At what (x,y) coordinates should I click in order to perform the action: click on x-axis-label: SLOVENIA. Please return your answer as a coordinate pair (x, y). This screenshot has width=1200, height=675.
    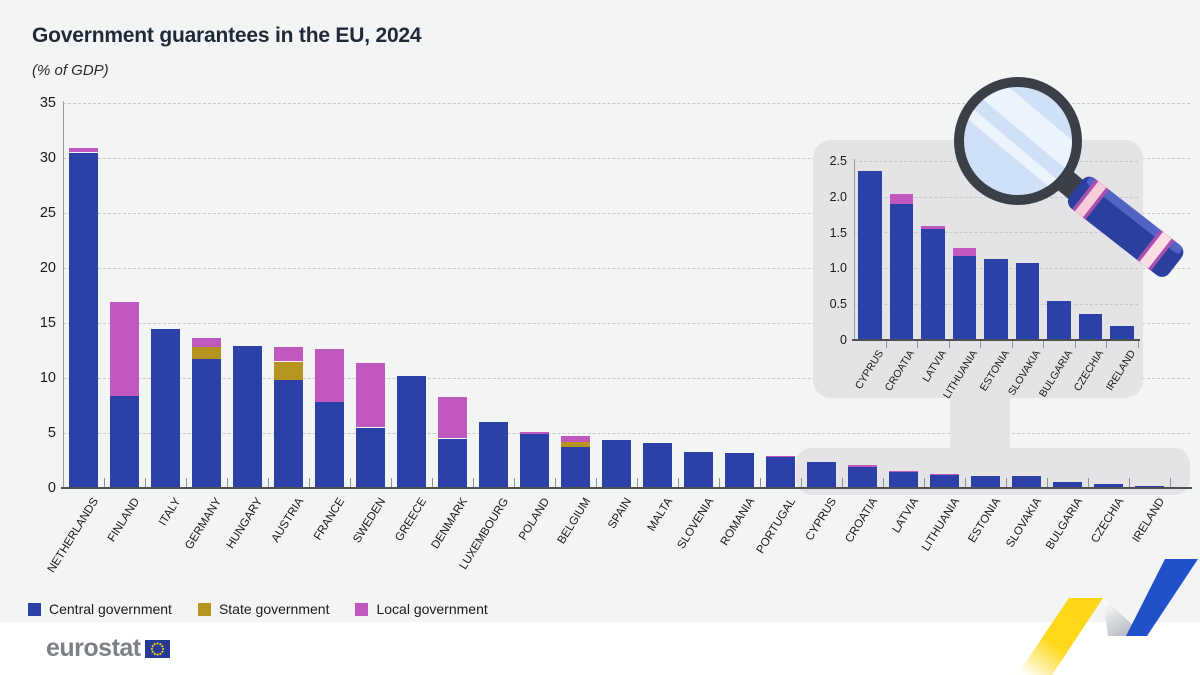
    Looking at the image, I should click on (695, 524).